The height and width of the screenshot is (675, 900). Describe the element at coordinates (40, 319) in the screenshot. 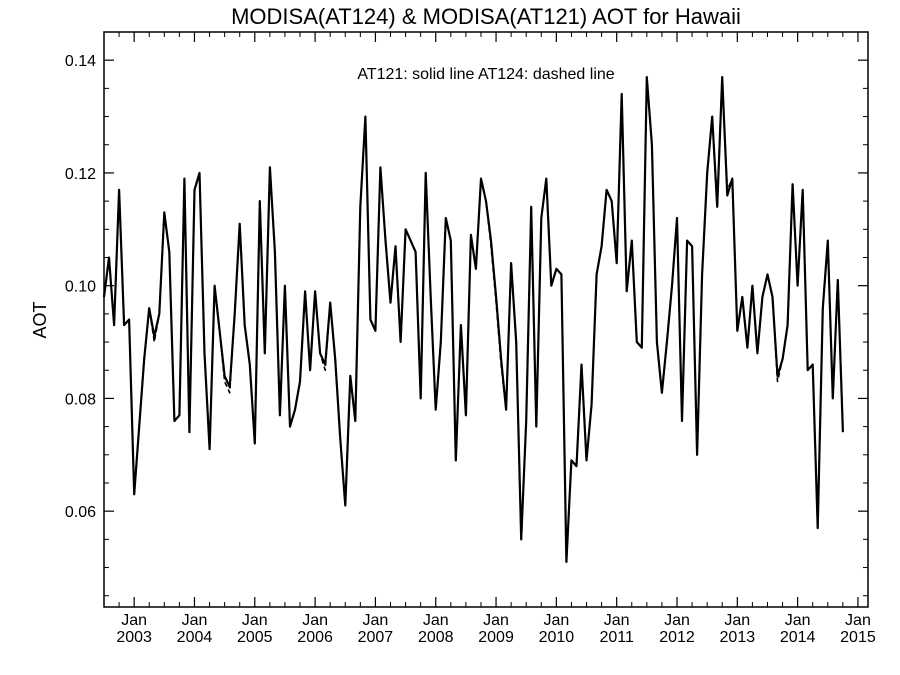

I see `y-axis-label: AOT` at that location.